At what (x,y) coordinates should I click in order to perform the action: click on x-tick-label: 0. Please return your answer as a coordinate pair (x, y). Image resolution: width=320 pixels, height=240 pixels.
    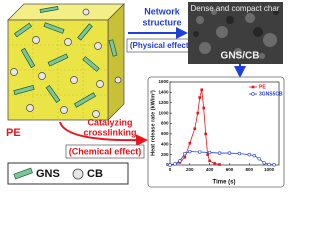
    Looking at the image, I should click on (170, 169).